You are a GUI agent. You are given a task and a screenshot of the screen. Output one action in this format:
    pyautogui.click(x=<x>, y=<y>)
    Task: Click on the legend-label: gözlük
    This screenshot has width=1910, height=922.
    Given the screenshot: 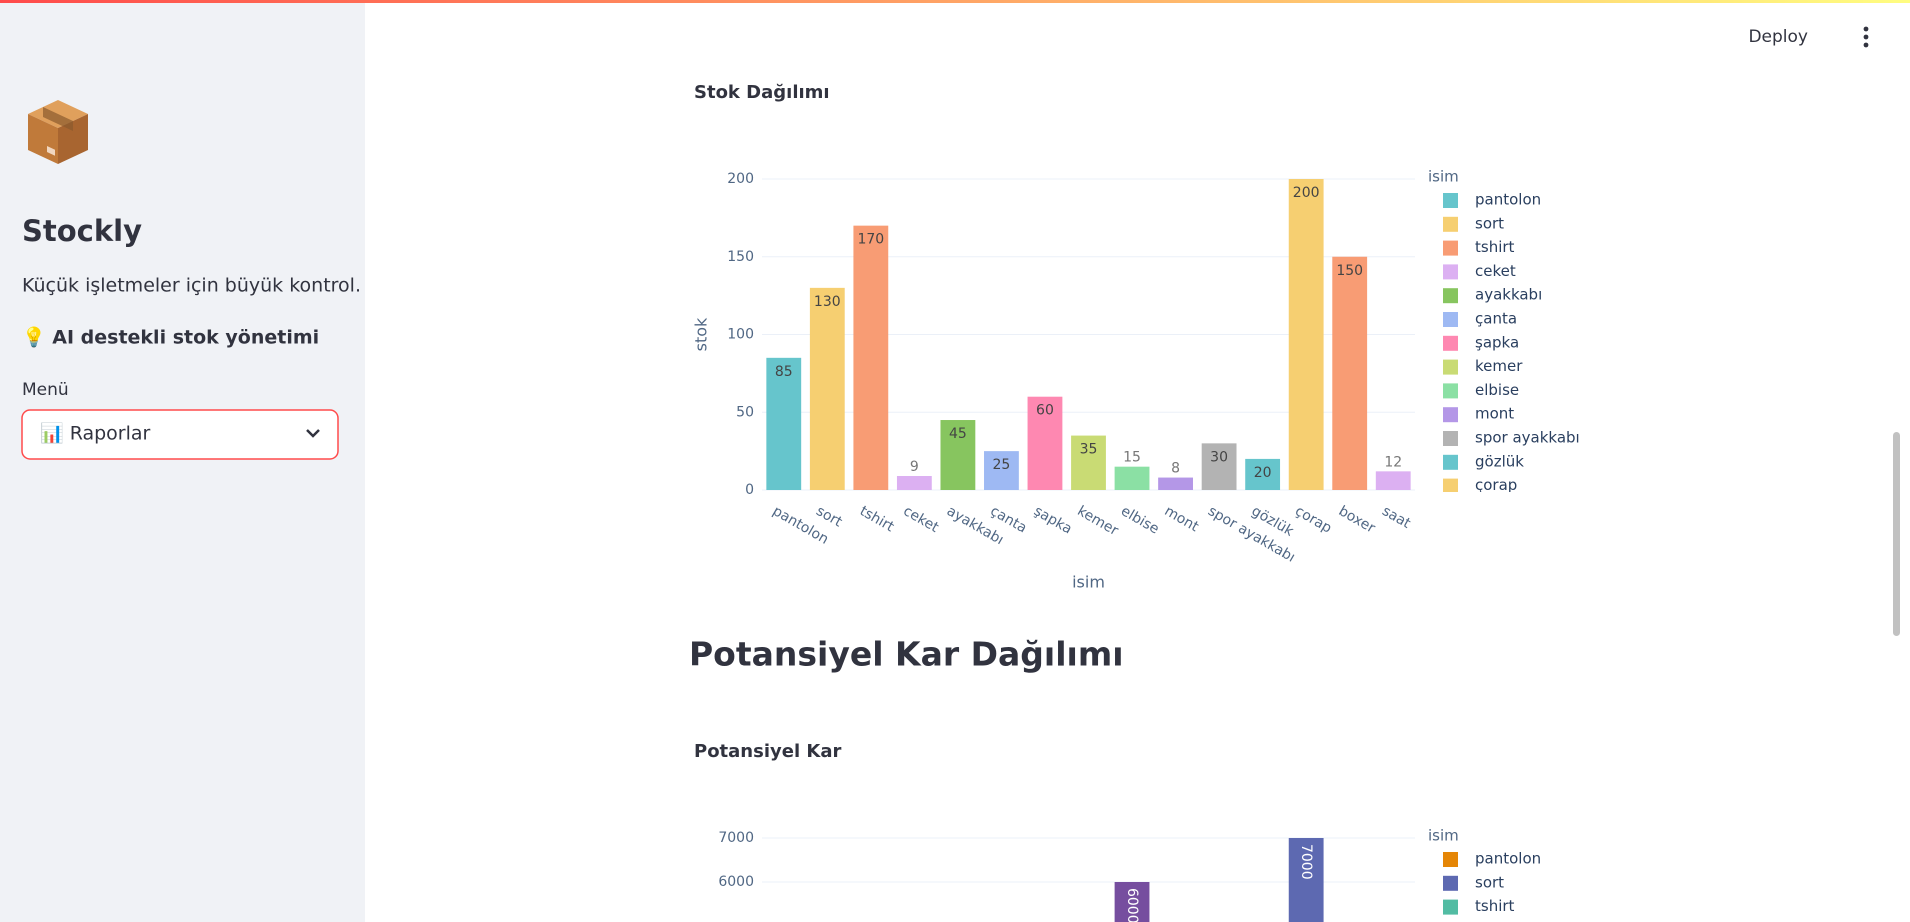 What is the action you would take?
    pyautogui.click(x=1499, y=461)
    